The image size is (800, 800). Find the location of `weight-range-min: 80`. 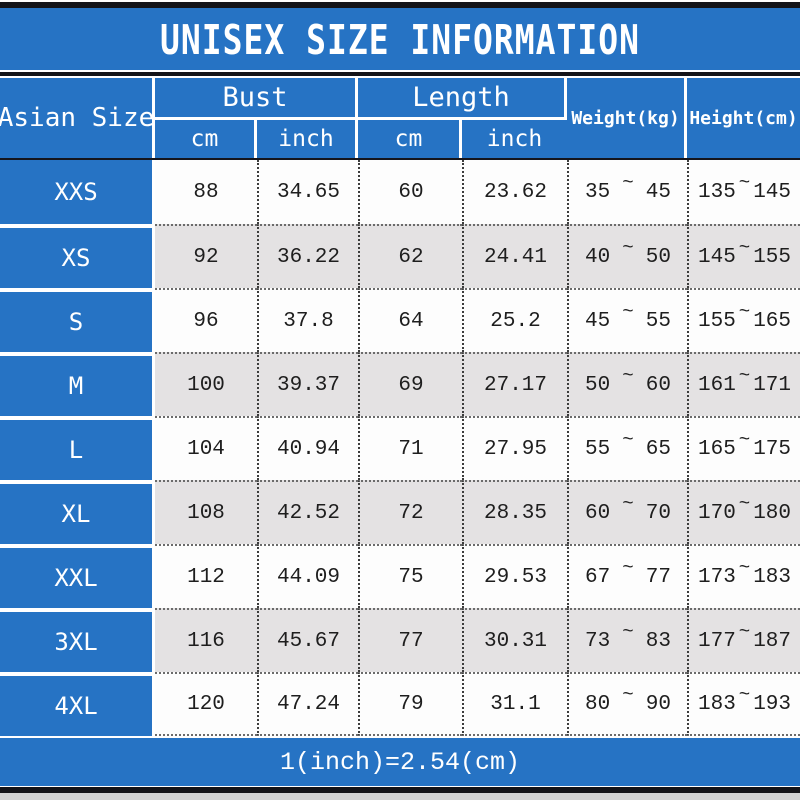

weight-range-min: 80 is located at coordinates (598, 704).